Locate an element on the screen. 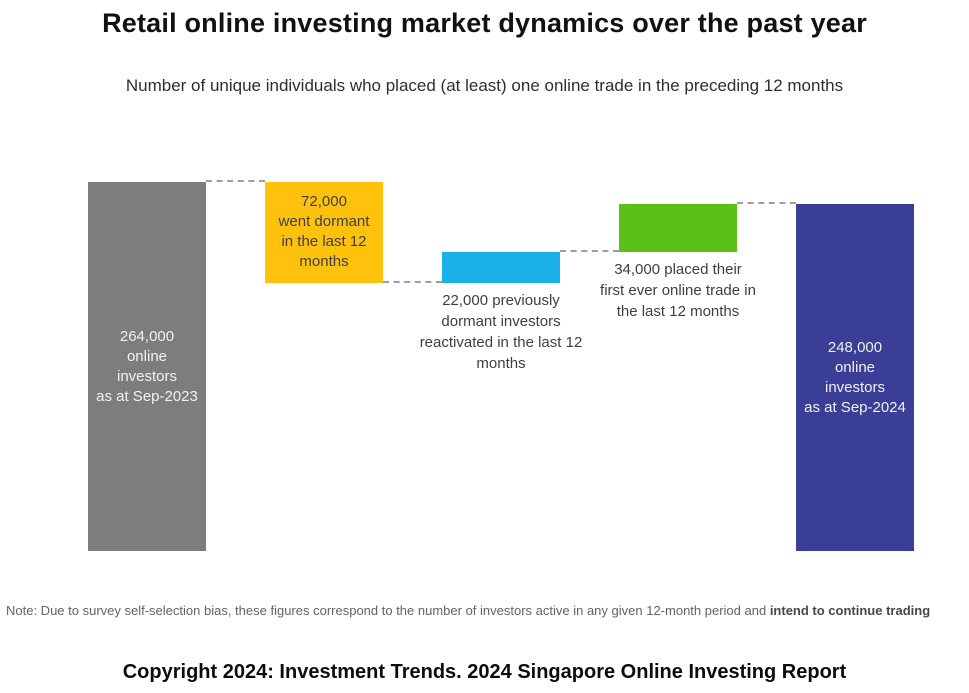 The image size is (969, 693). bar-label-sep-2023-total: 264,000 online investors as at Sep-2023 is located at coordinates (147, 366).